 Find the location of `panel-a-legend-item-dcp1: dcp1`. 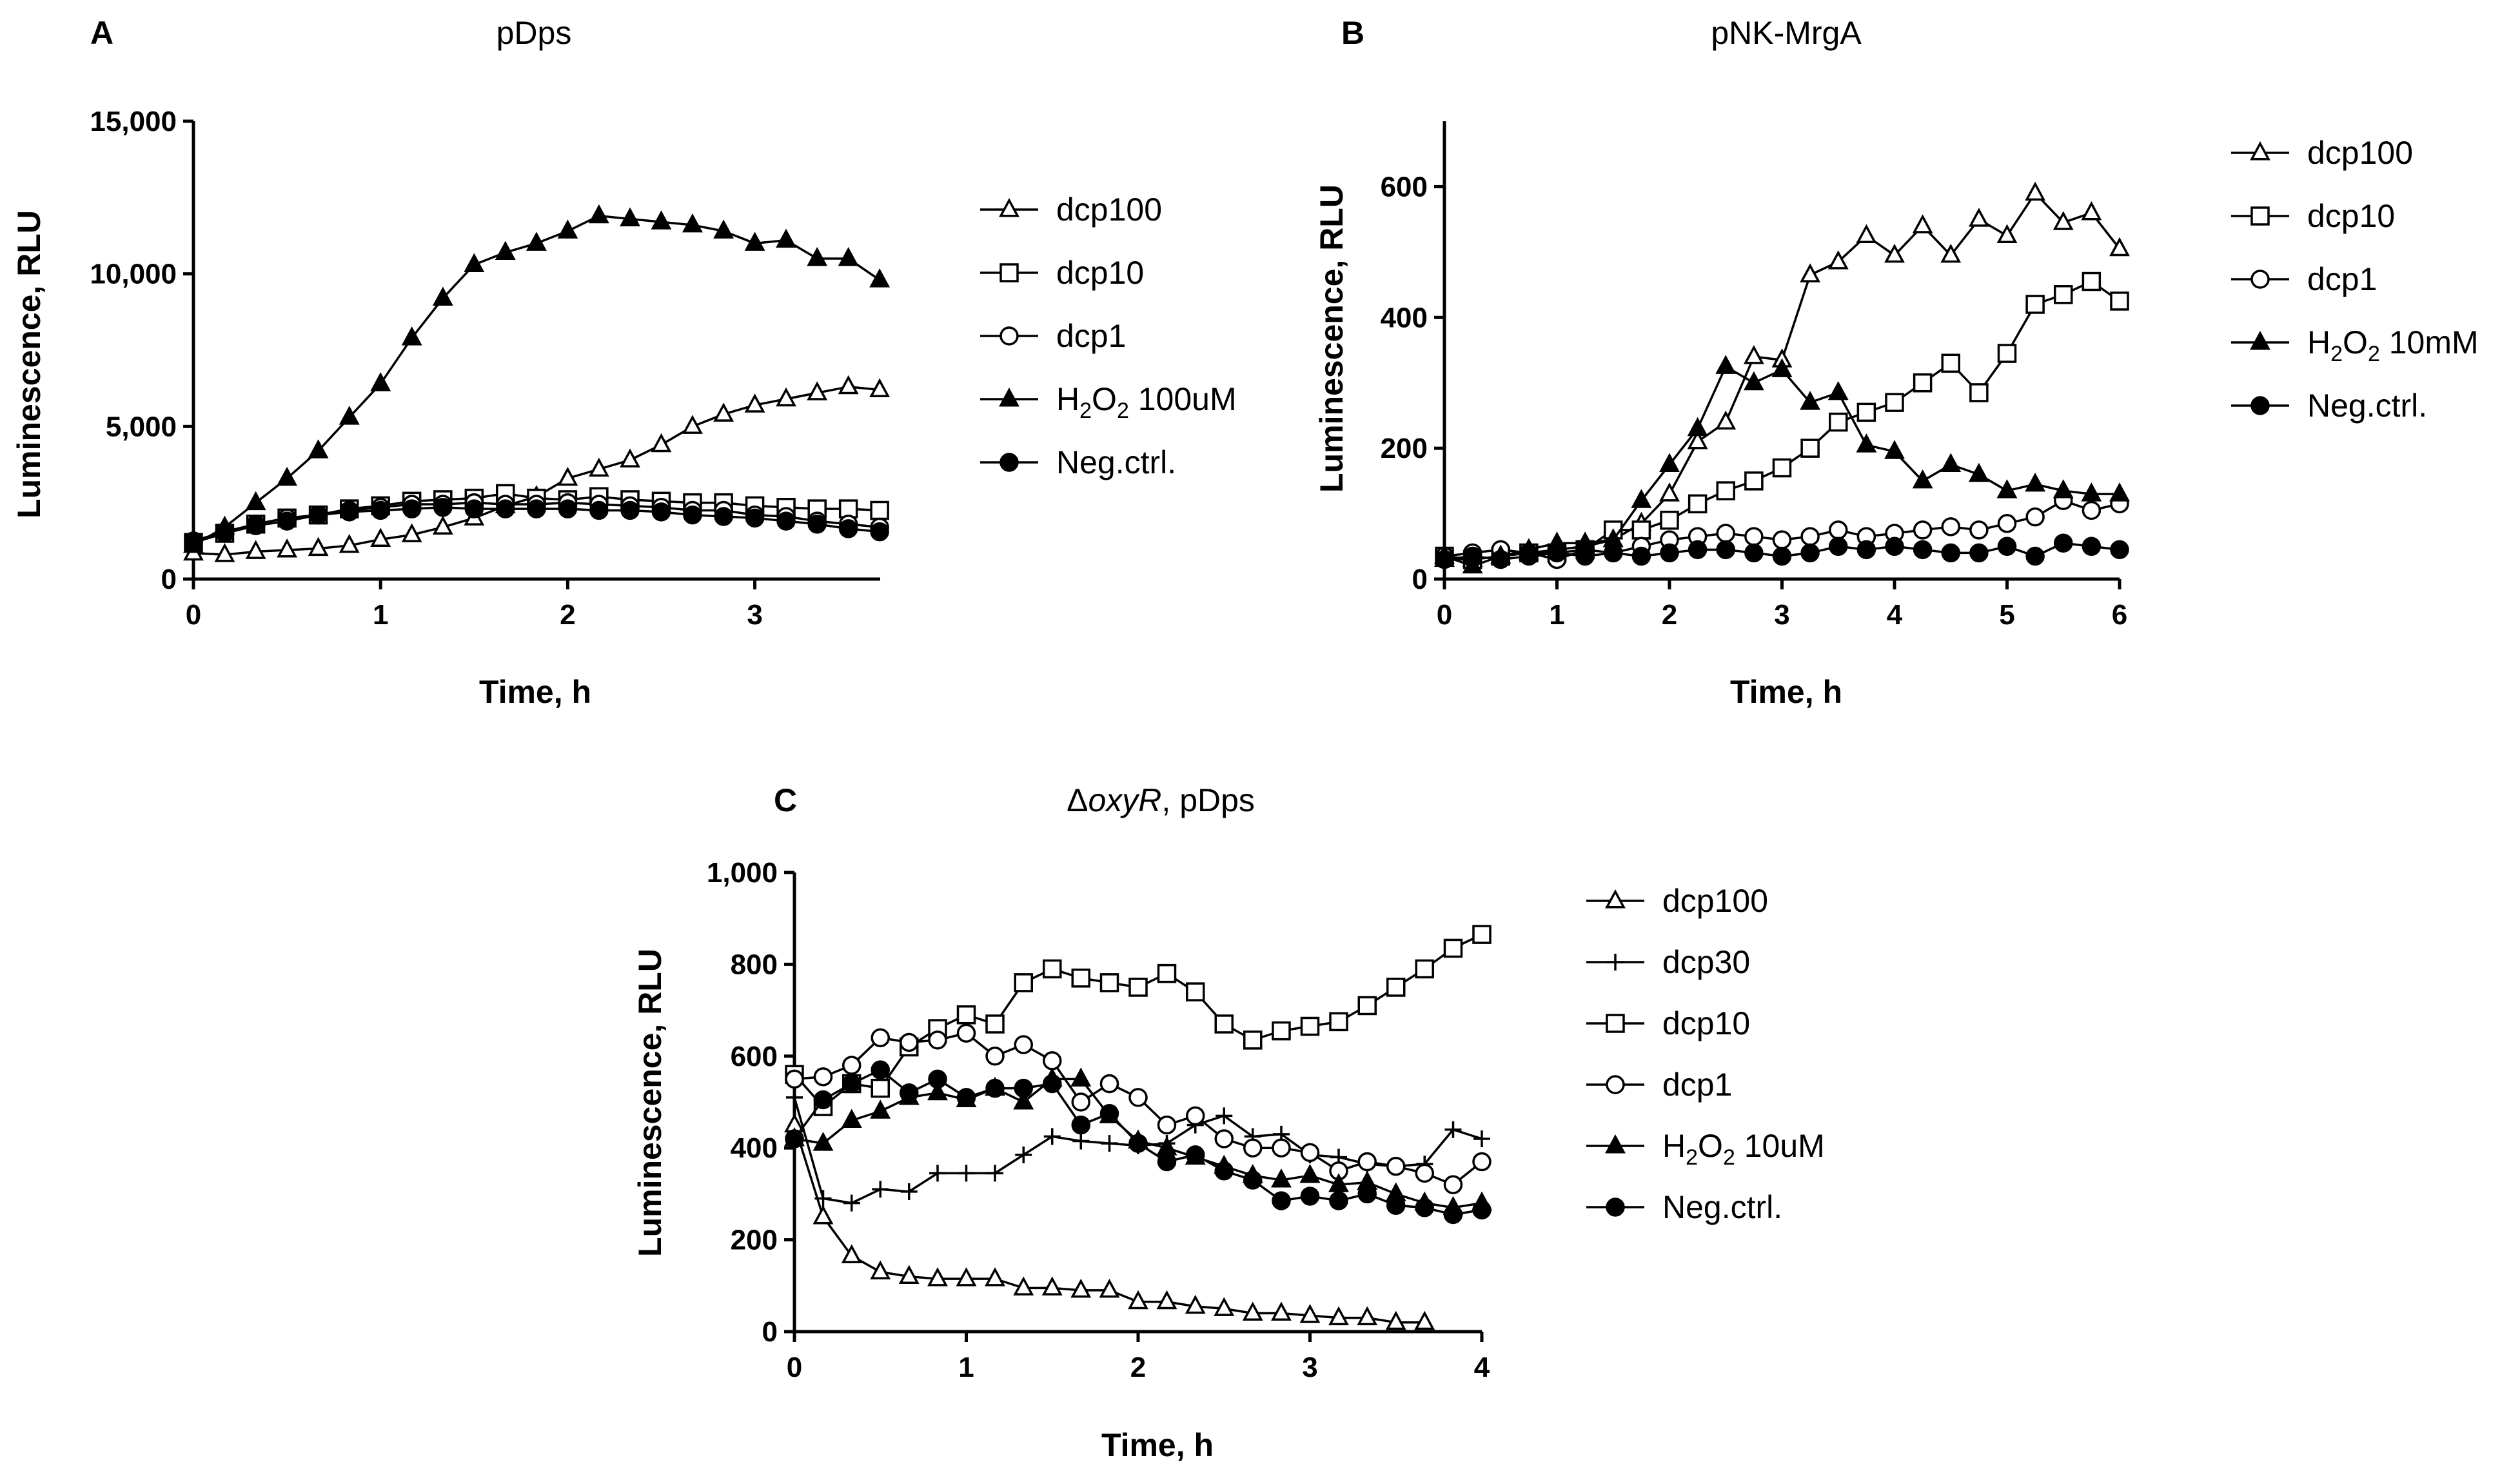

panel-a-legend-item-dcp1: dcp1 is located at coordinates (1053, 336).